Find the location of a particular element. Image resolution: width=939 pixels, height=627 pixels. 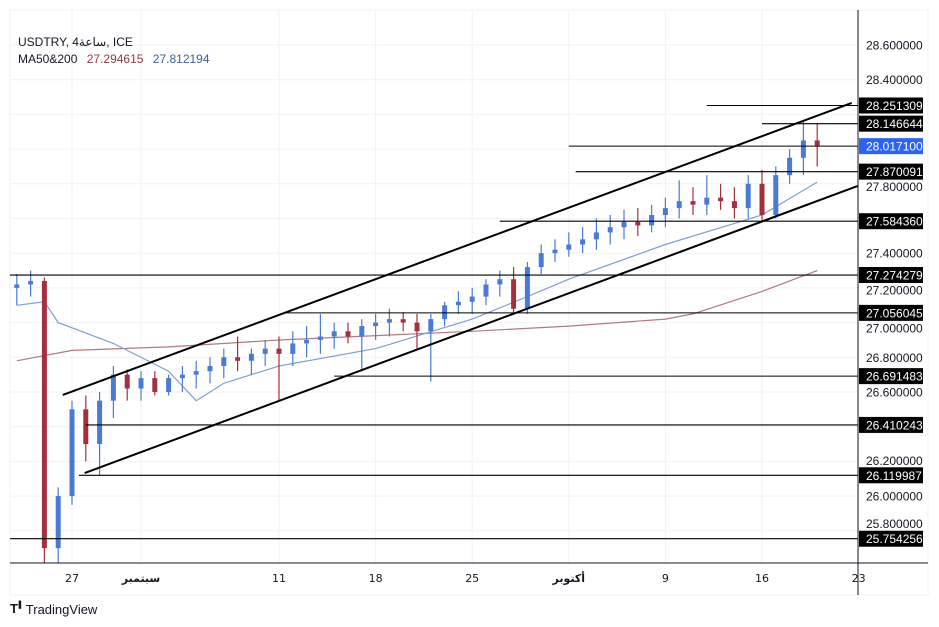

level-price-label: 26.119987 is located at coordinates (894, 476).